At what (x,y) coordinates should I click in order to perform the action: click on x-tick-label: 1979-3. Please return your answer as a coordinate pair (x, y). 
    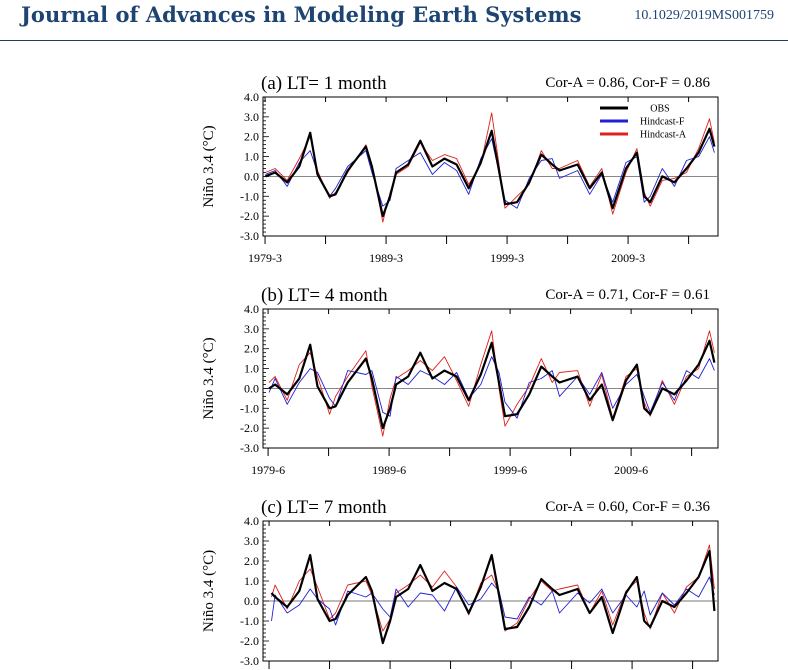
    Looking at the image, I should click on (265, 258).